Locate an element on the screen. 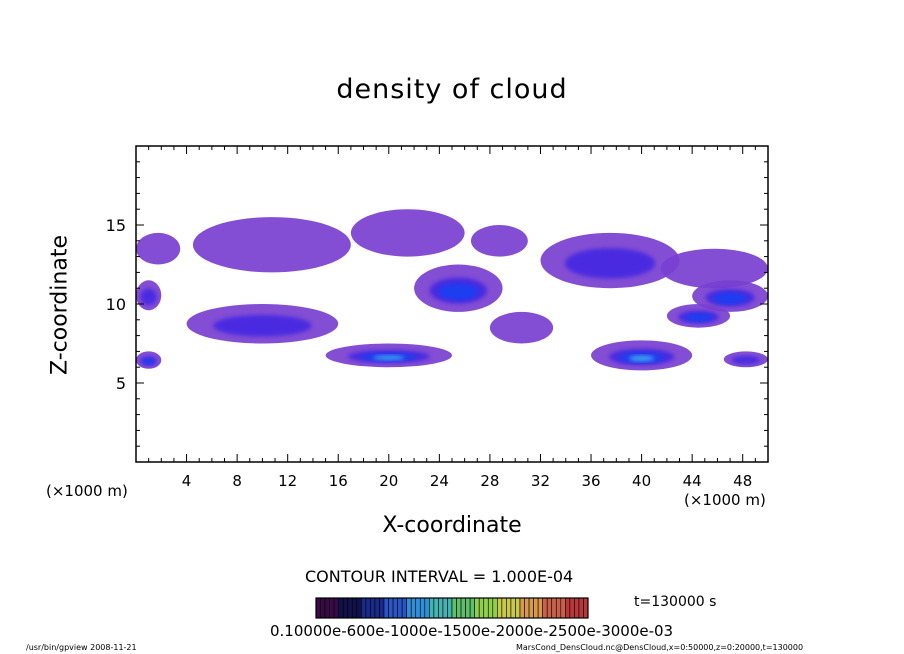 The height and width of the screenshot is (654, 904). colorbar is located at coordinates (452, 608).